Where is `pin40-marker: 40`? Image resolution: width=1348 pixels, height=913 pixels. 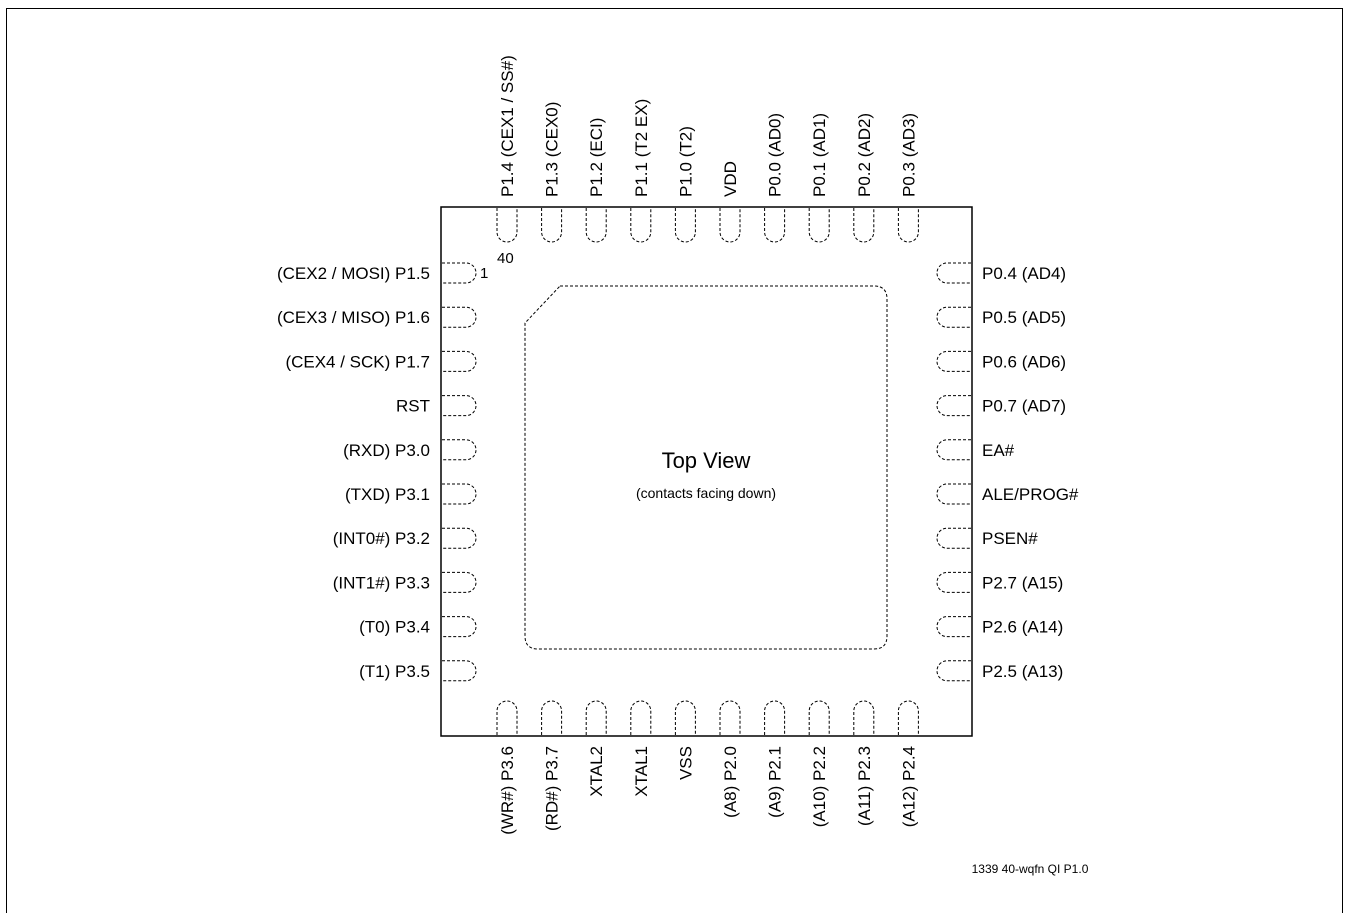
pin40-marker: 40 is located at coordinates (505, 258).